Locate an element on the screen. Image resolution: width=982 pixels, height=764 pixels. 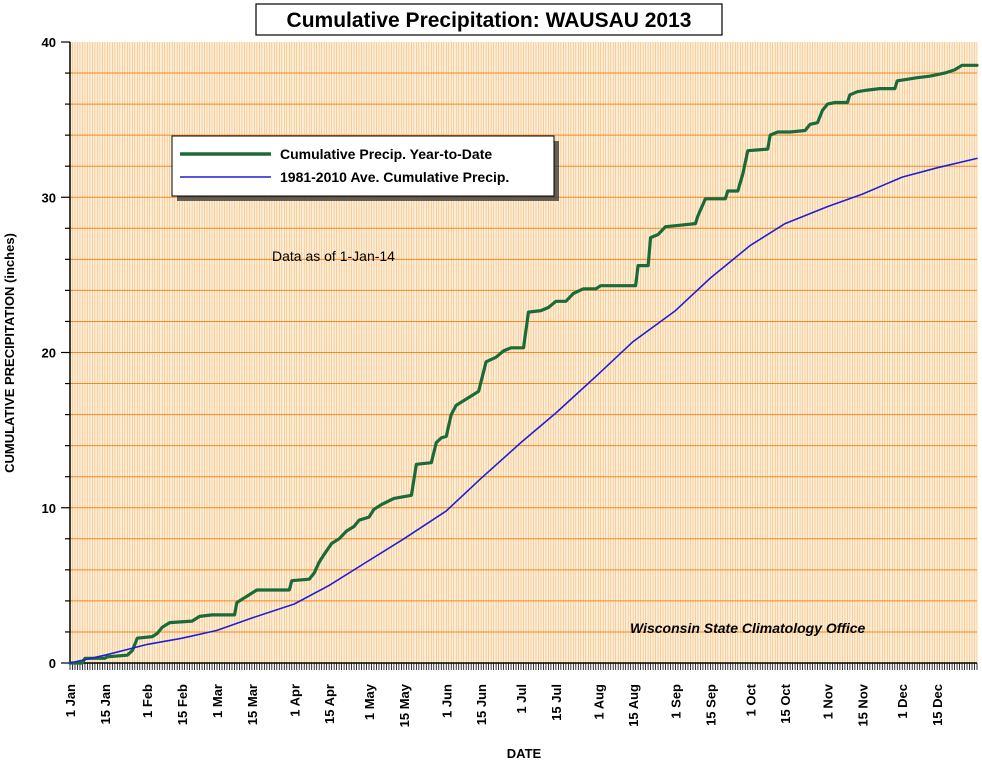
x-tick-label: 15 Feb is located at coordinates (182, 704).